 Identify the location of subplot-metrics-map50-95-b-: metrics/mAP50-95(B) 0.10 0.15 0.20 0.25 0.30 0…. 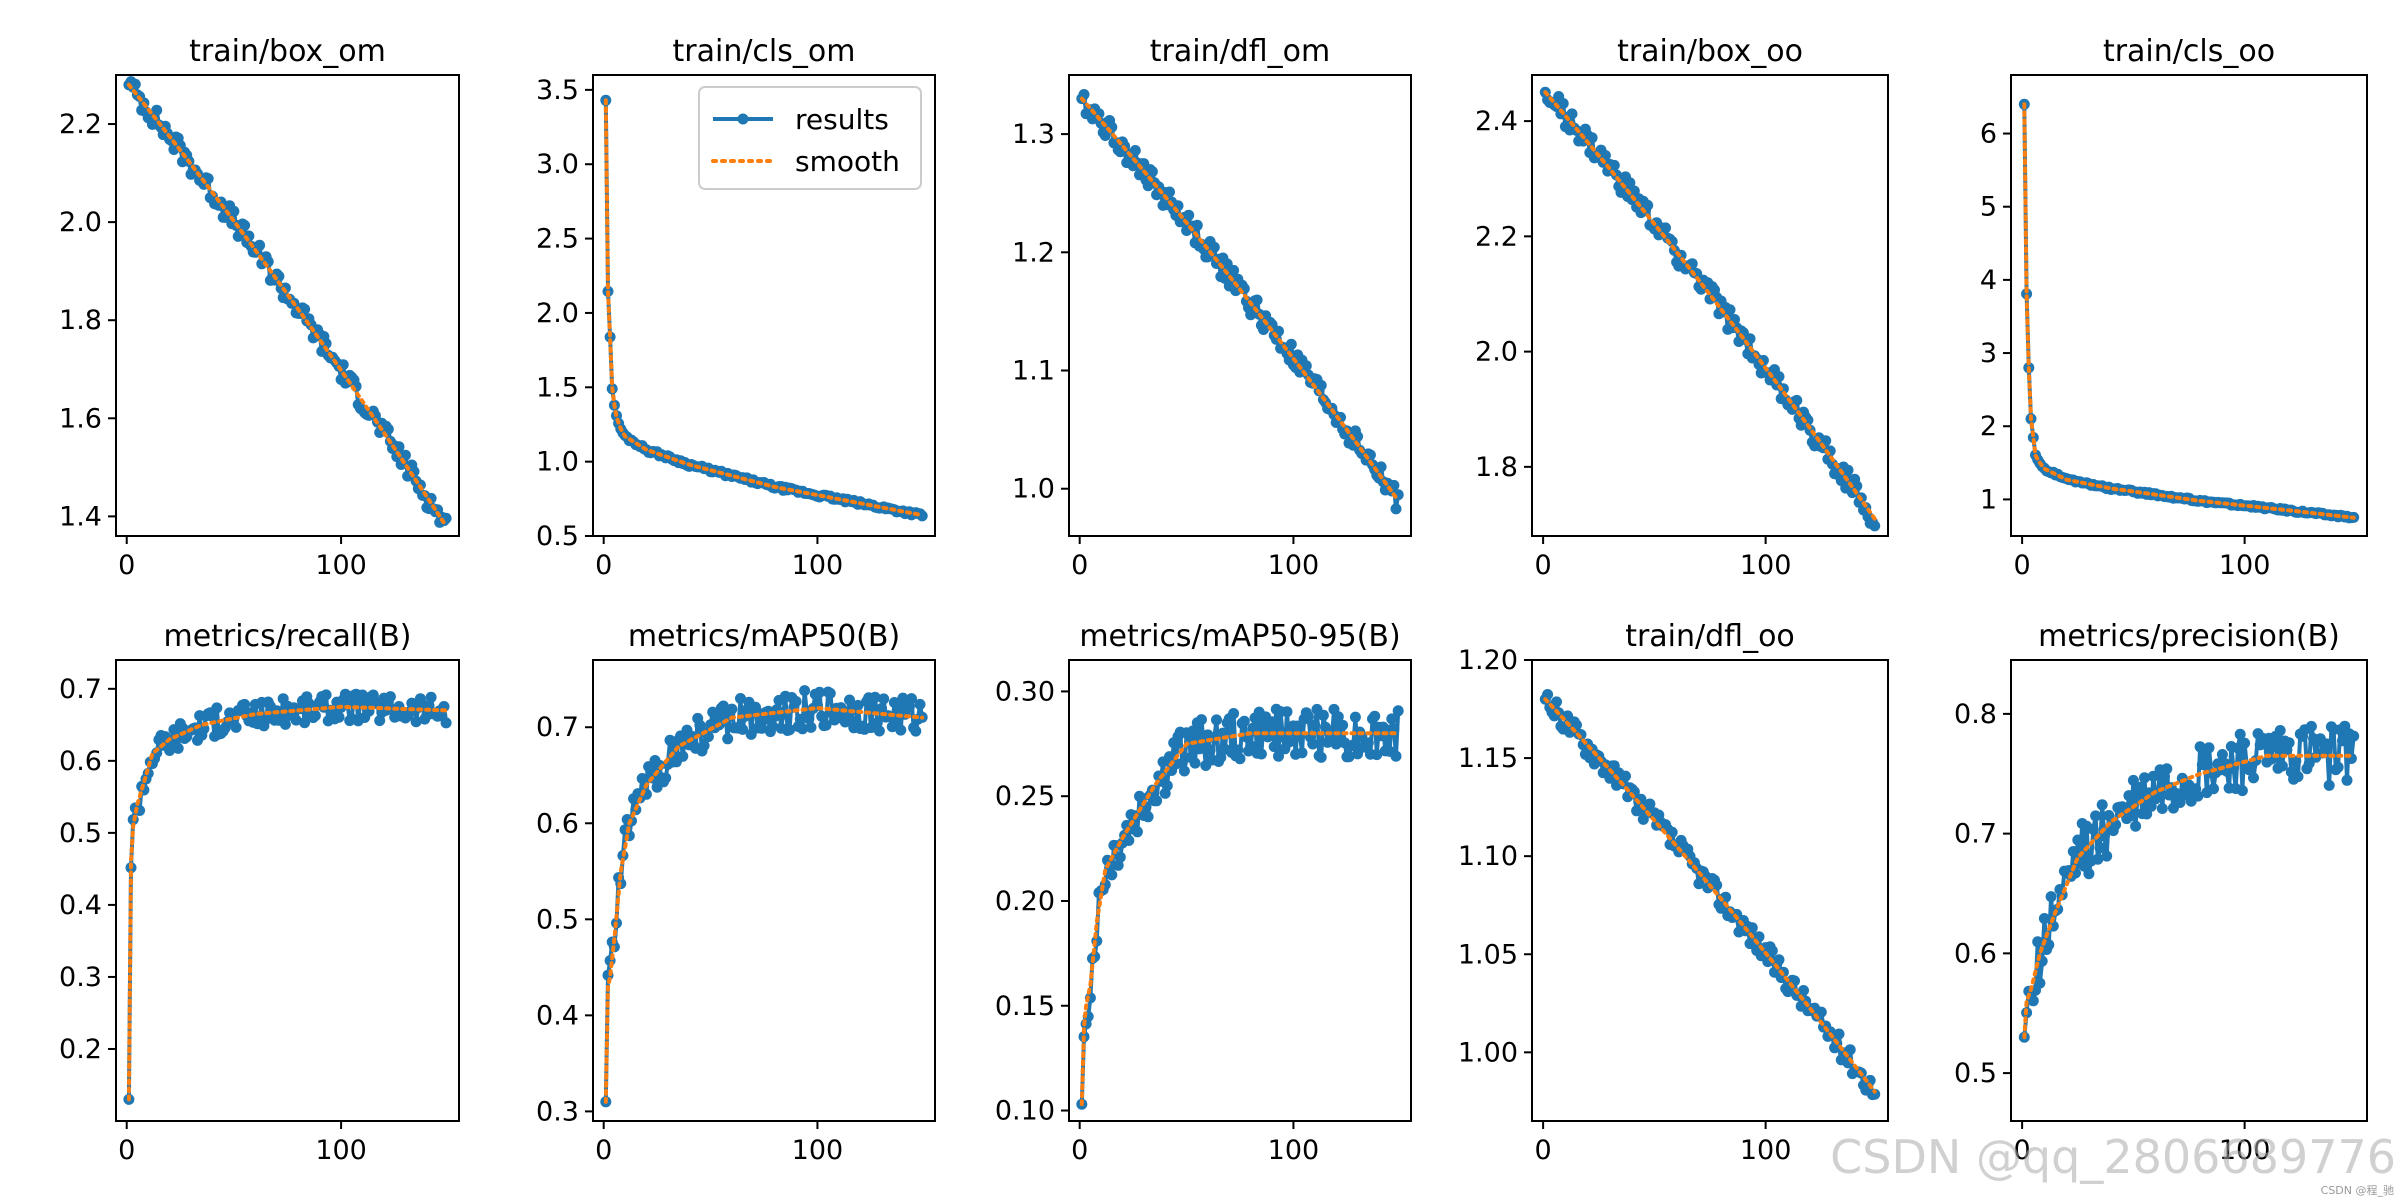
(1203, 892).